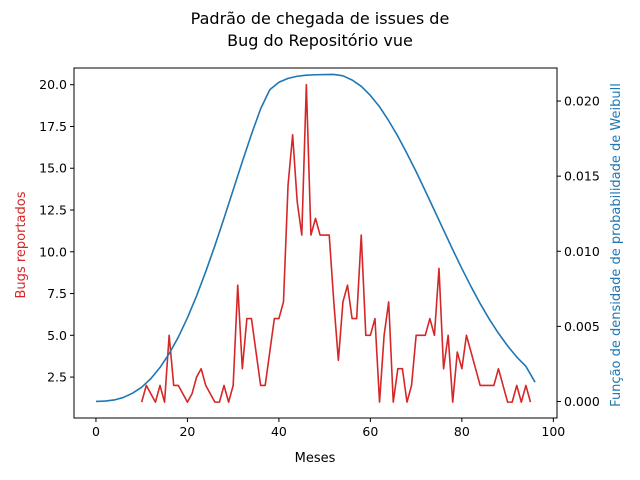  I want to click on y-axis-left-label: Bugs reportados, so click(21, 244).